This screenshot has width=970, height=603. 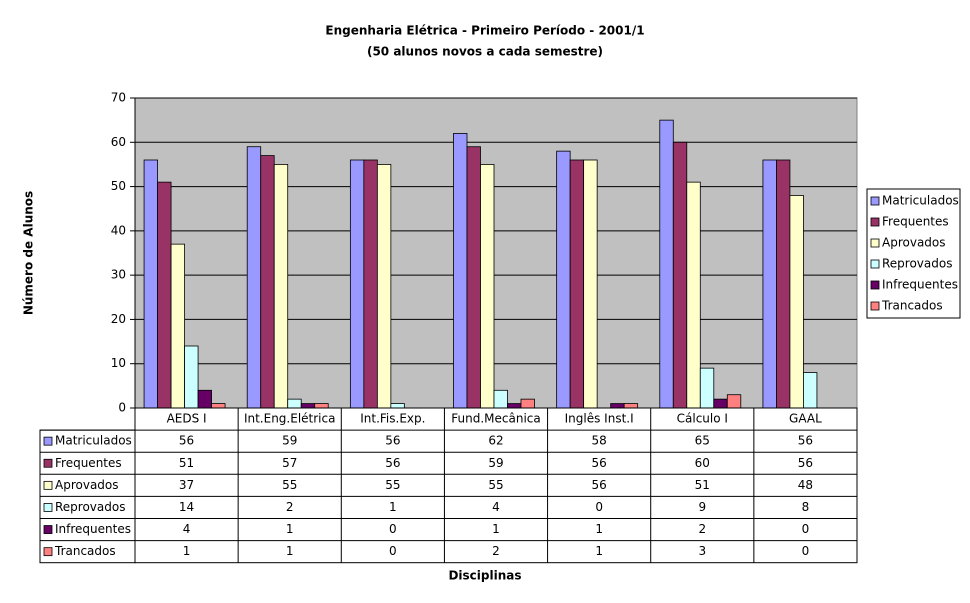 I want to click on table-cell: 9, so click(x=702, y=507).